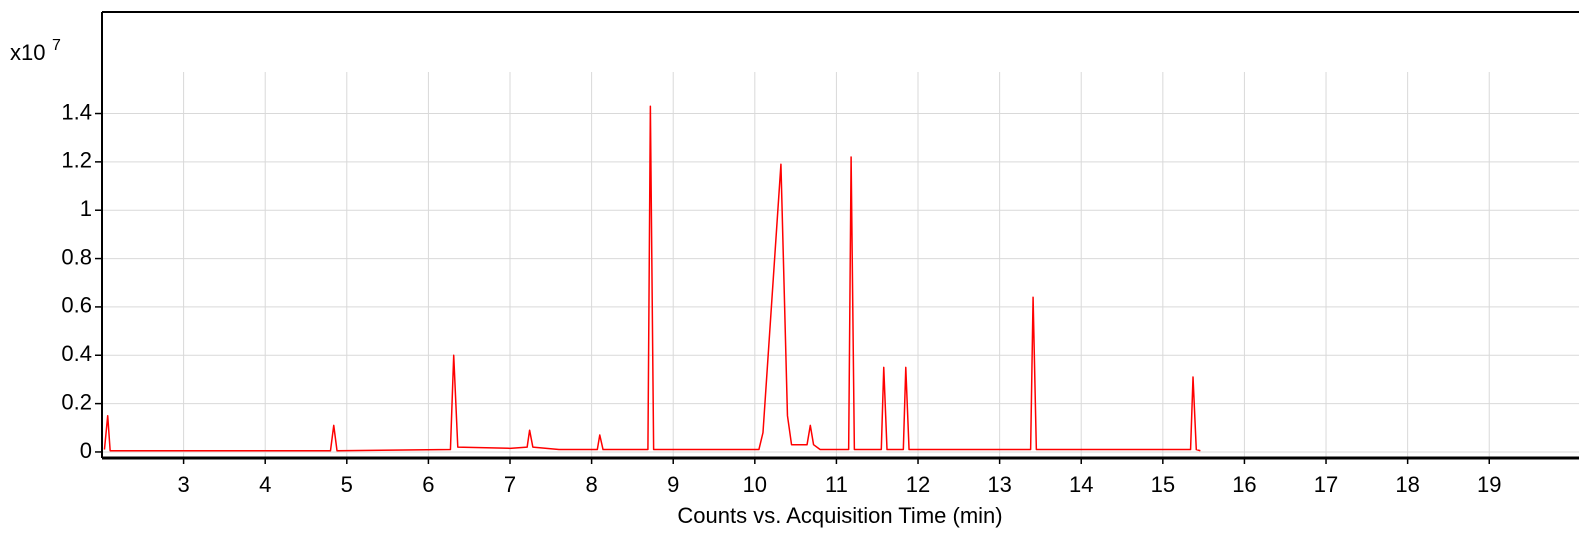 The width and height of the screenshot is (1579, 538). What do you see at coordinates (839, 515) in the screenshot?
I see `x-axis-label: Counts vs. Acquisition Time (min)` at bounding box center [839, 515].